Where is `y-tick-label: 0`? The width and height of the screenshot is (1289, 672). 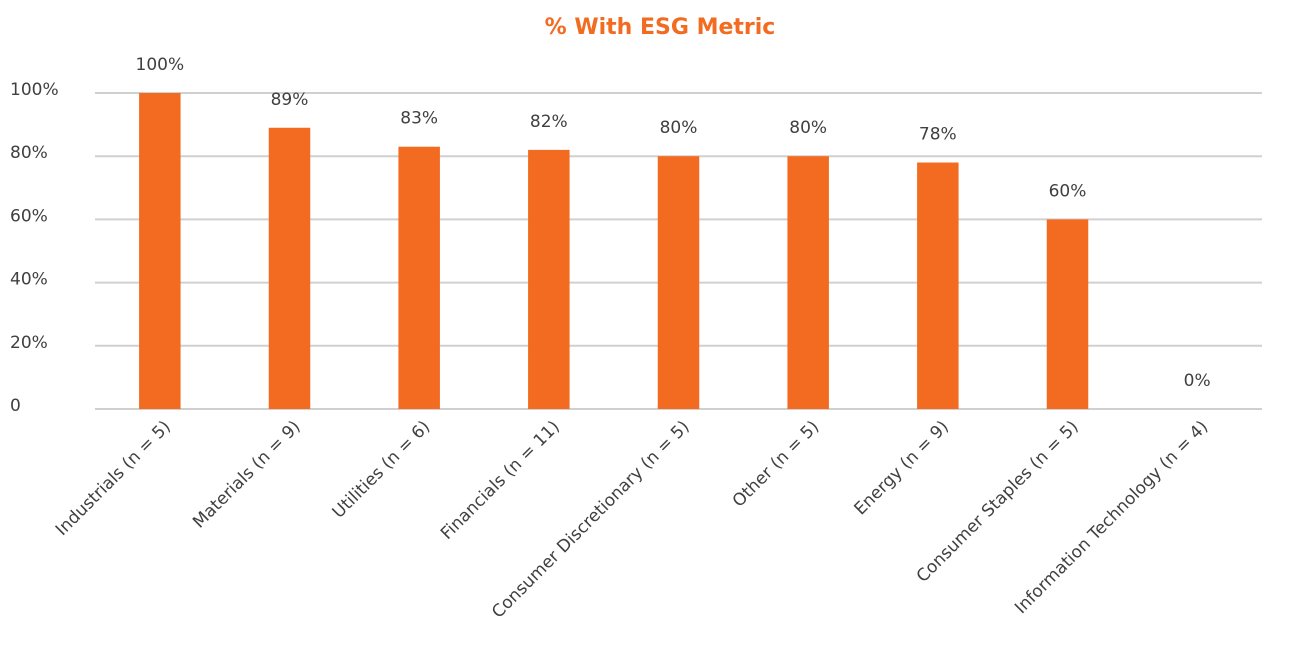
y-tick-label: 0 is located at coordinates (15, 406).